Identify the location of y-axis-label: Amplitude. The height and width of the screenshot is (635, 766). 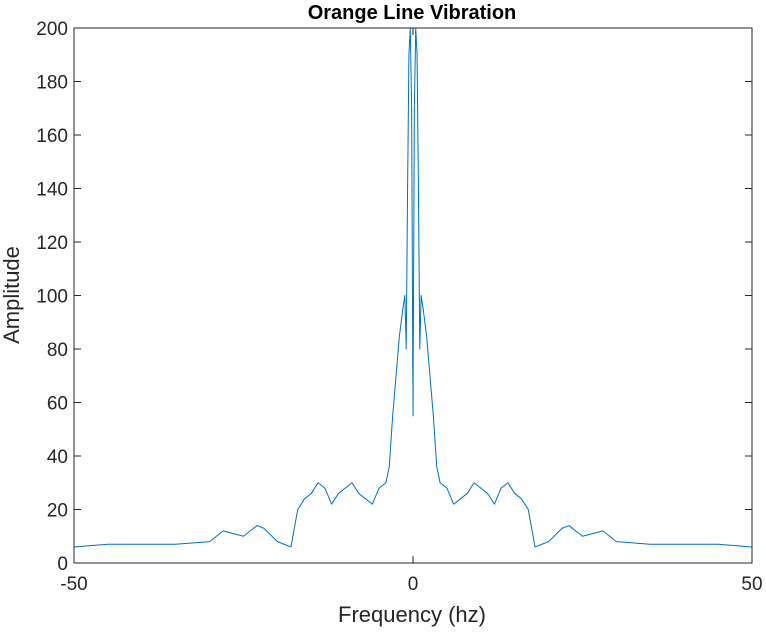
(12, 295).